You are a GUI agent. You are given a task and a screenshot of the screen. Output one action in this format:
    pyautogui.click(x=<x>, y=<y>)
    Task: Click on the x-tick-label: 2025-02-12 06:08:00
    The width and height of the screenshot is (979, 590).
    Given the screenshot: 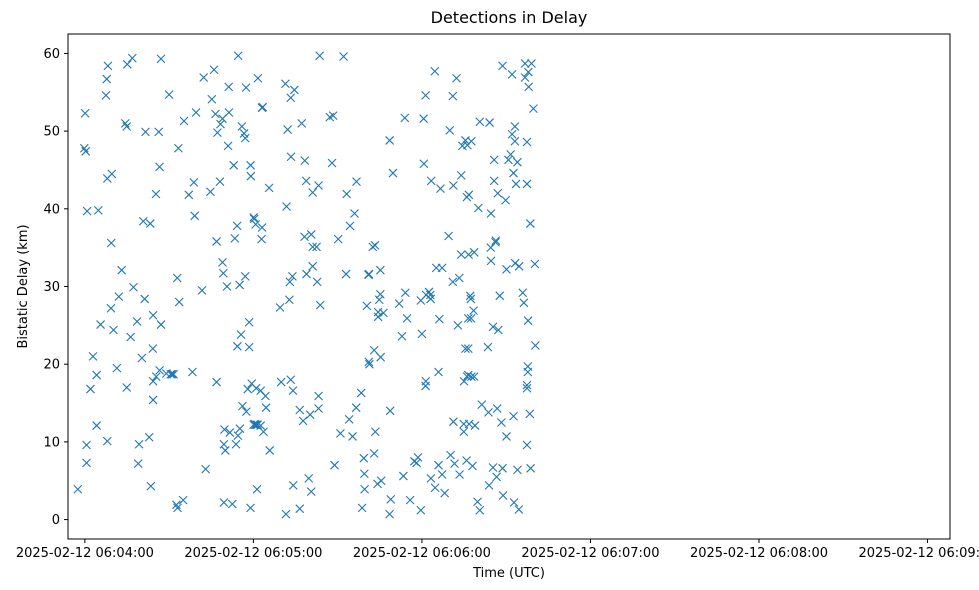 What is the action you would take?
    pyautogui.click(x=759, y=553)
    